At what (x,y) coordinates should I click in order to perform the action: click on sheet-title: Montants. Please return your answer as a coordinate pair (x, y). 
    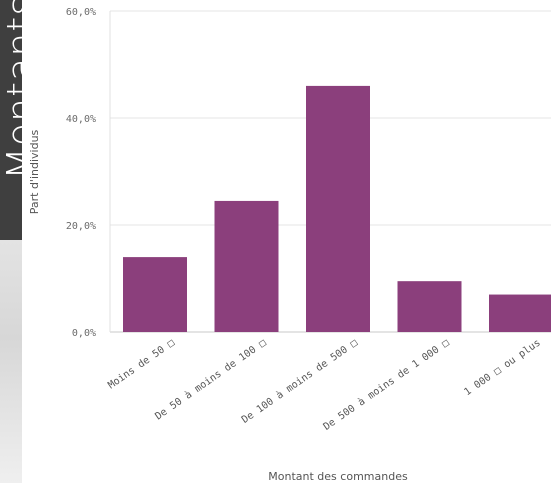
    Looking at the image, I should click on (11, 90).